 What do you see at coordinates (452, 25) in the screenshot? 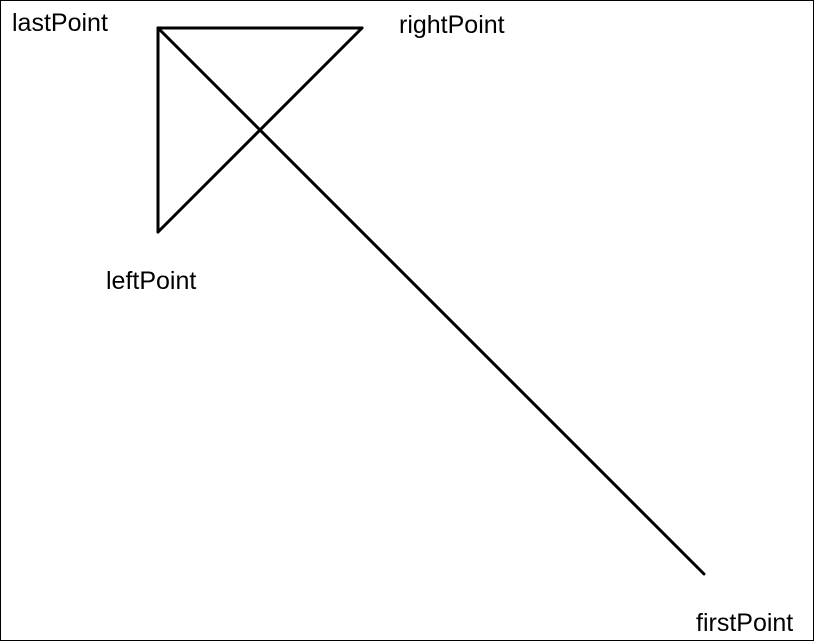
I see `right-point-label: rightPoint` at bounding box center [452, 25].